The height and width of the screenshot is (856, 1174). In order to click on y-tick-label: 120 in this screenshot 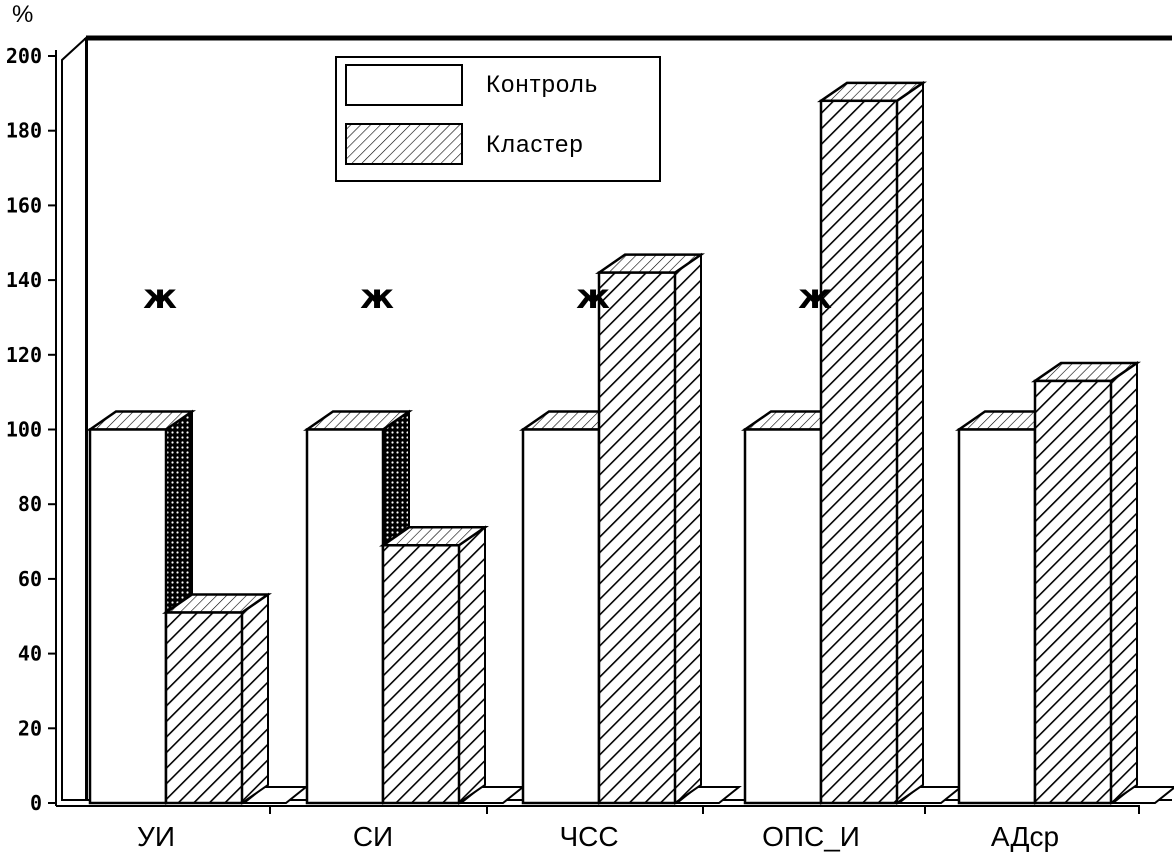, I will do `click(24, 355)`.